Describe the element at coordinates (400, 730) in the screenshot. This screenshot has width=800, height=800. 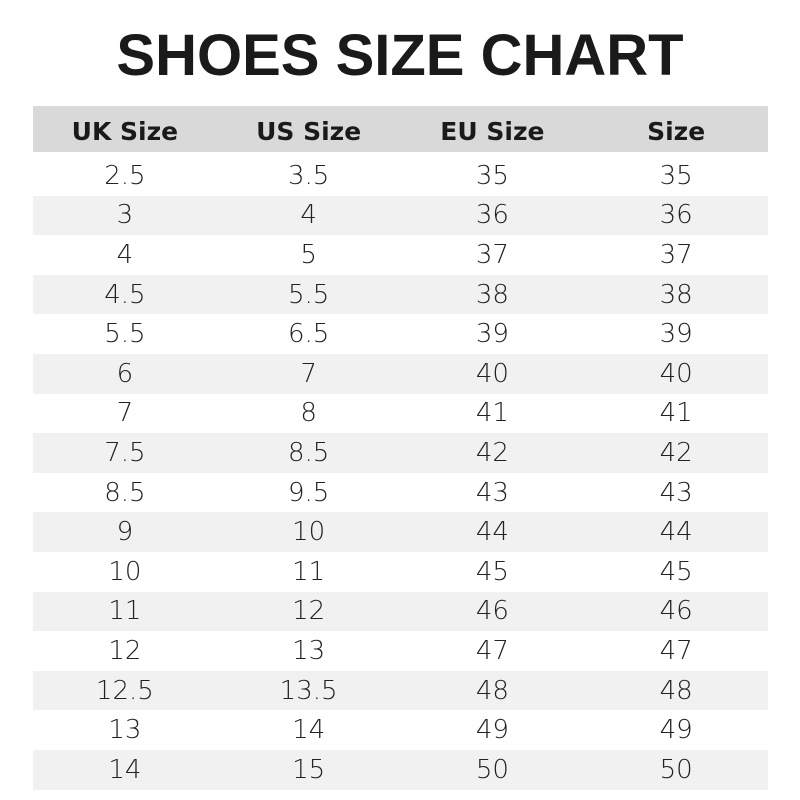
I see `table-row: 13 14 49 49` at that location.